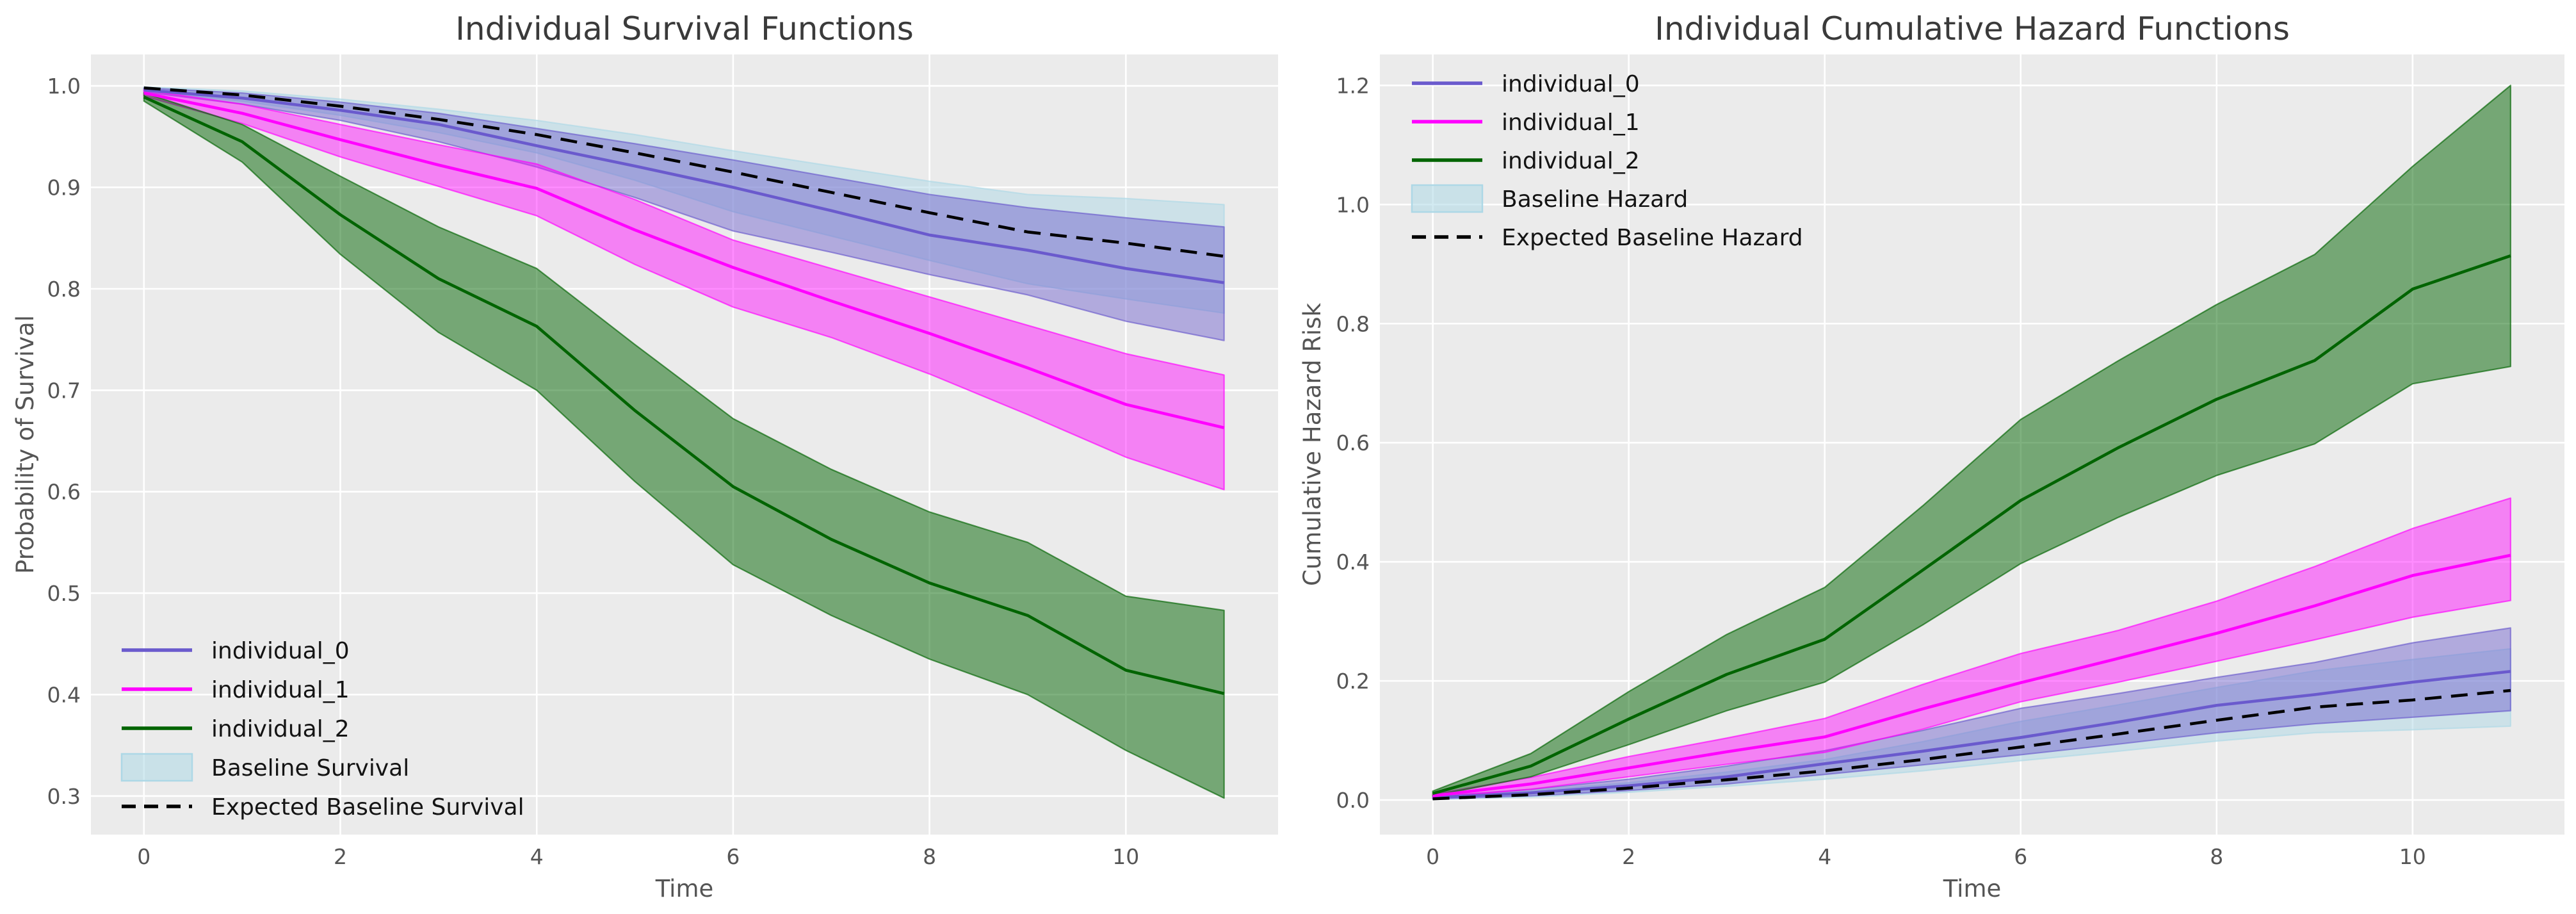 This screenshot has width=2576, height=914. What do you see at coordinates (310, 768) in the screenshot?
I see `legend-label-Baseline Survival: Baseline Survival` at bounding box center [310, 768].